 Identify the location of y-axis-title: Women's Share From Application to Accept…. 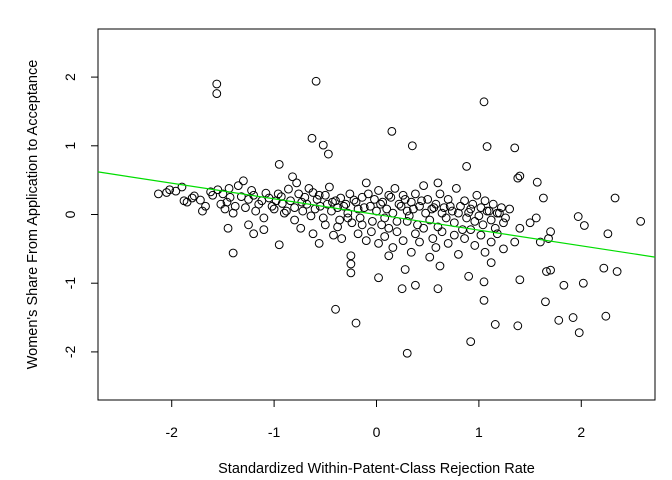
(33, 215).